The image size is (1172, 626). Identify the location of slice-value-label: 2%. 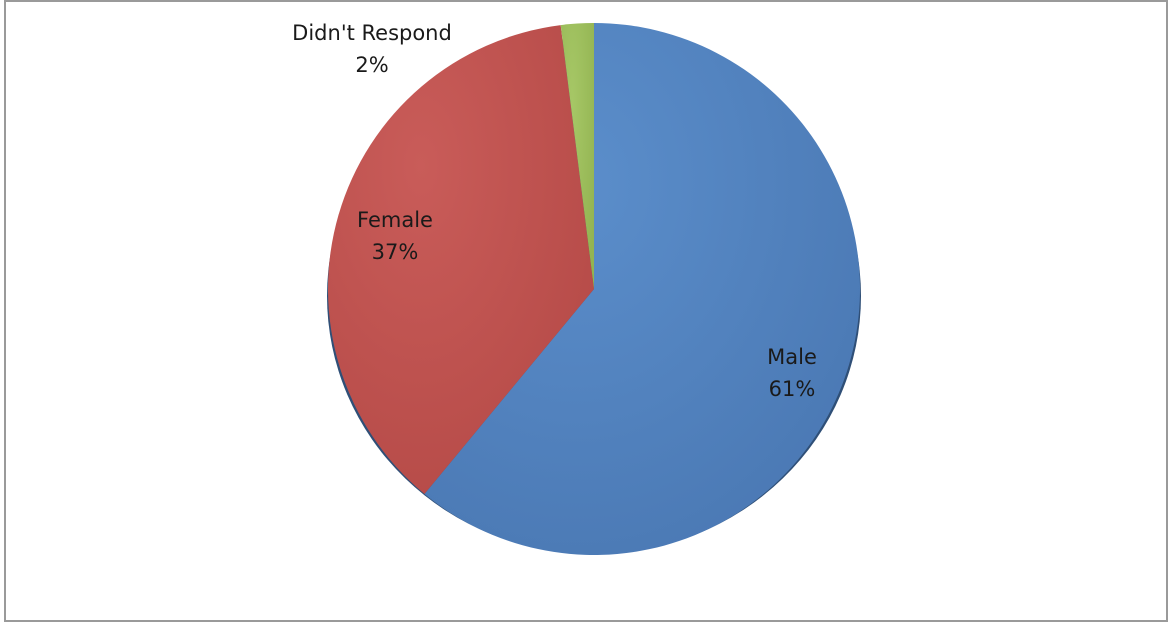
(371, 65).